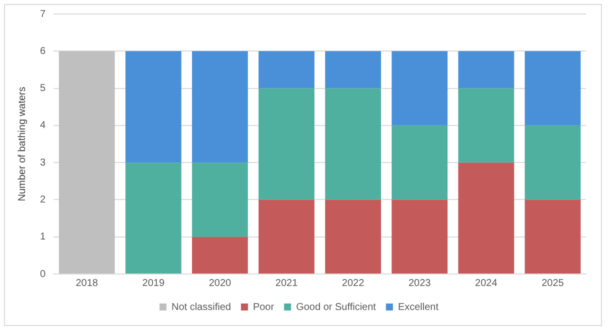  I want to click on y-tick-label: 3, so click(43, 162).